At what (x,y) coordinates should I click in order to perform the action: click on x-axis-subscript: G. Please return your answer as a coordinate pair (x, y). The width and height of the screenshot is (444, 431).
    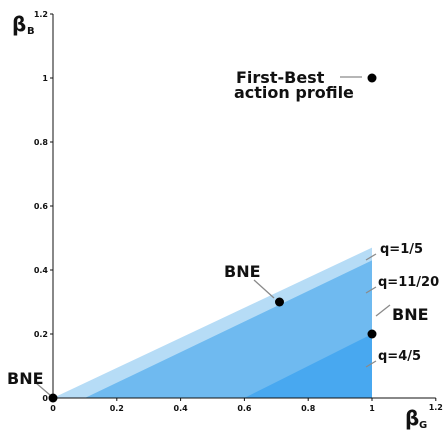
    Looking at the image, I should click on (423, 425).